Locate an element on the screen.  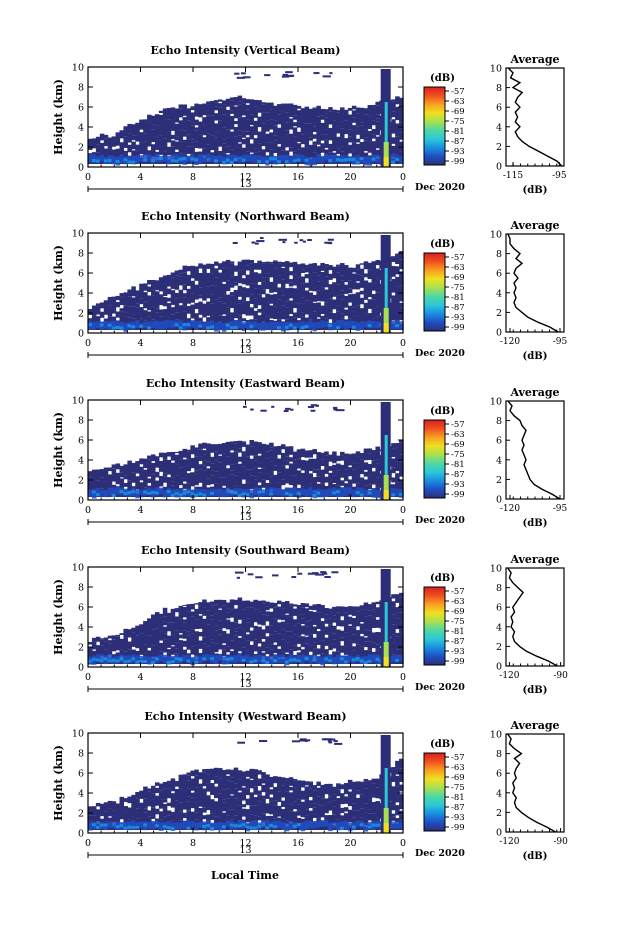
profile-y-tick-label: 8 is located at coordinates (499, 254).